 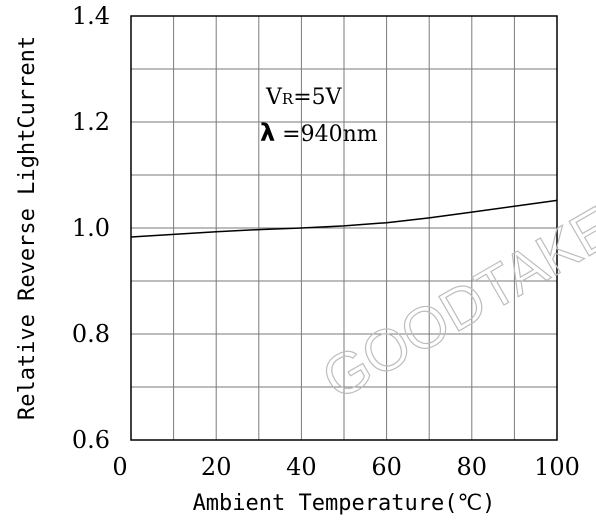 I want to click on y-tick-label: 1.0, so click(x=91, y=228).